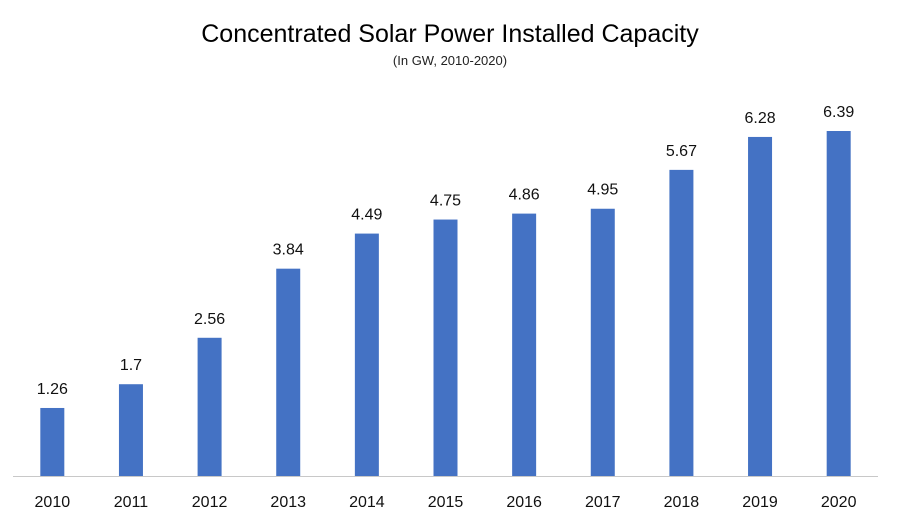 The width and height of the screenshot is (900, 525). What do you see at coordinates (760, 502) in the screenshot?
I see `x-tick-label-2019: 2019` at bounding box center [760, 502].